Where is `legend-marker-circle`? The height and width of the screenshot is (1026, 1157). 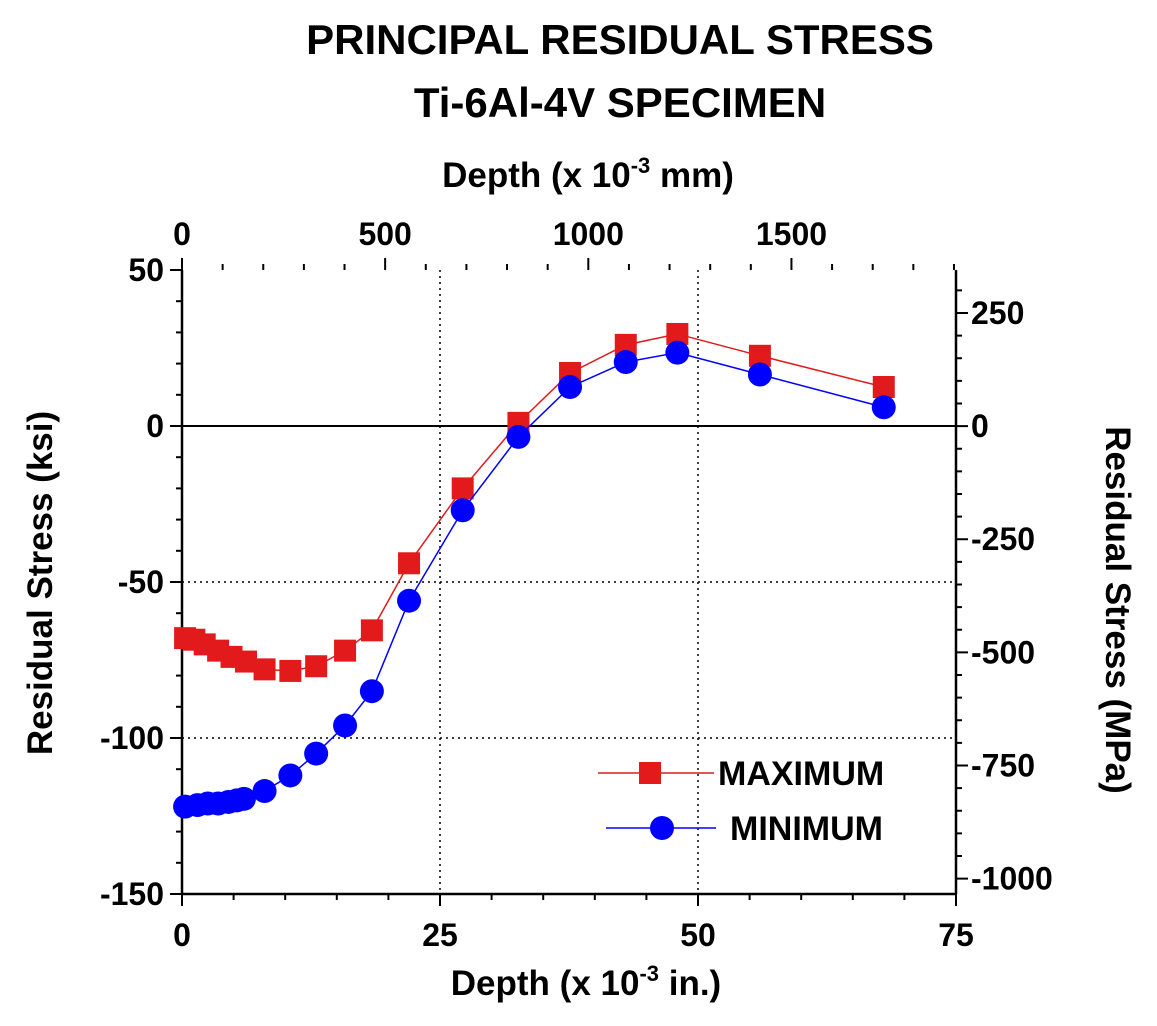
legend-marker-circle is located at coordinates (662, 828).